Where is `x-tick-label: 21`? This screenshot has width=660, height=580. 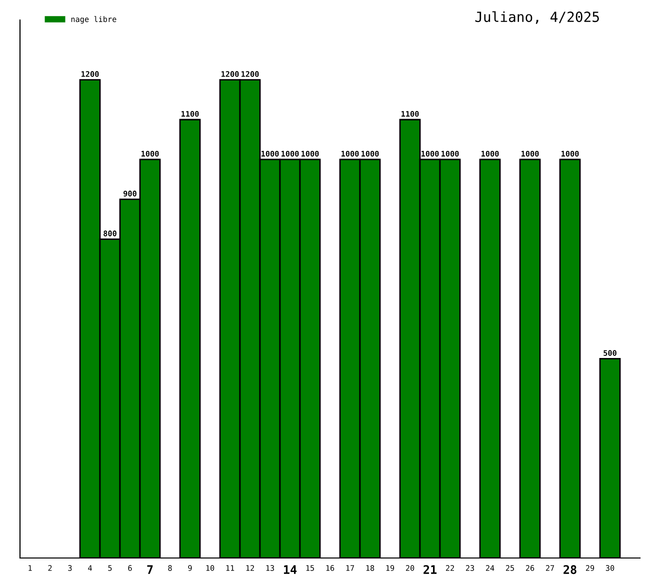
x-tick-label: 21 is located at coordinates (430, 569).